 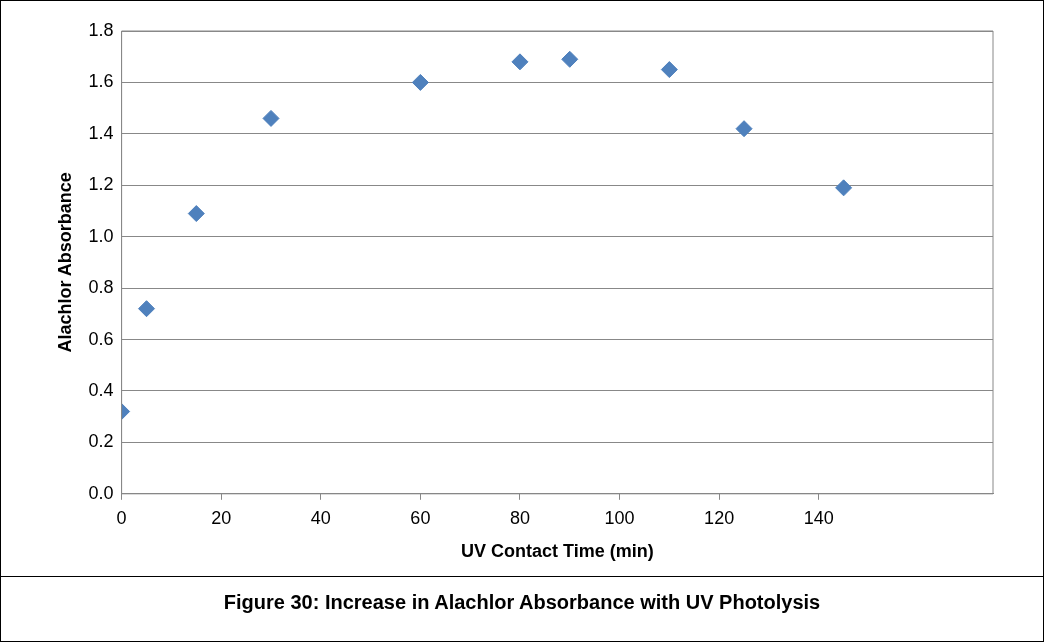 I want to click on y-tick-label: 0.8, so click(x=101, y=287).